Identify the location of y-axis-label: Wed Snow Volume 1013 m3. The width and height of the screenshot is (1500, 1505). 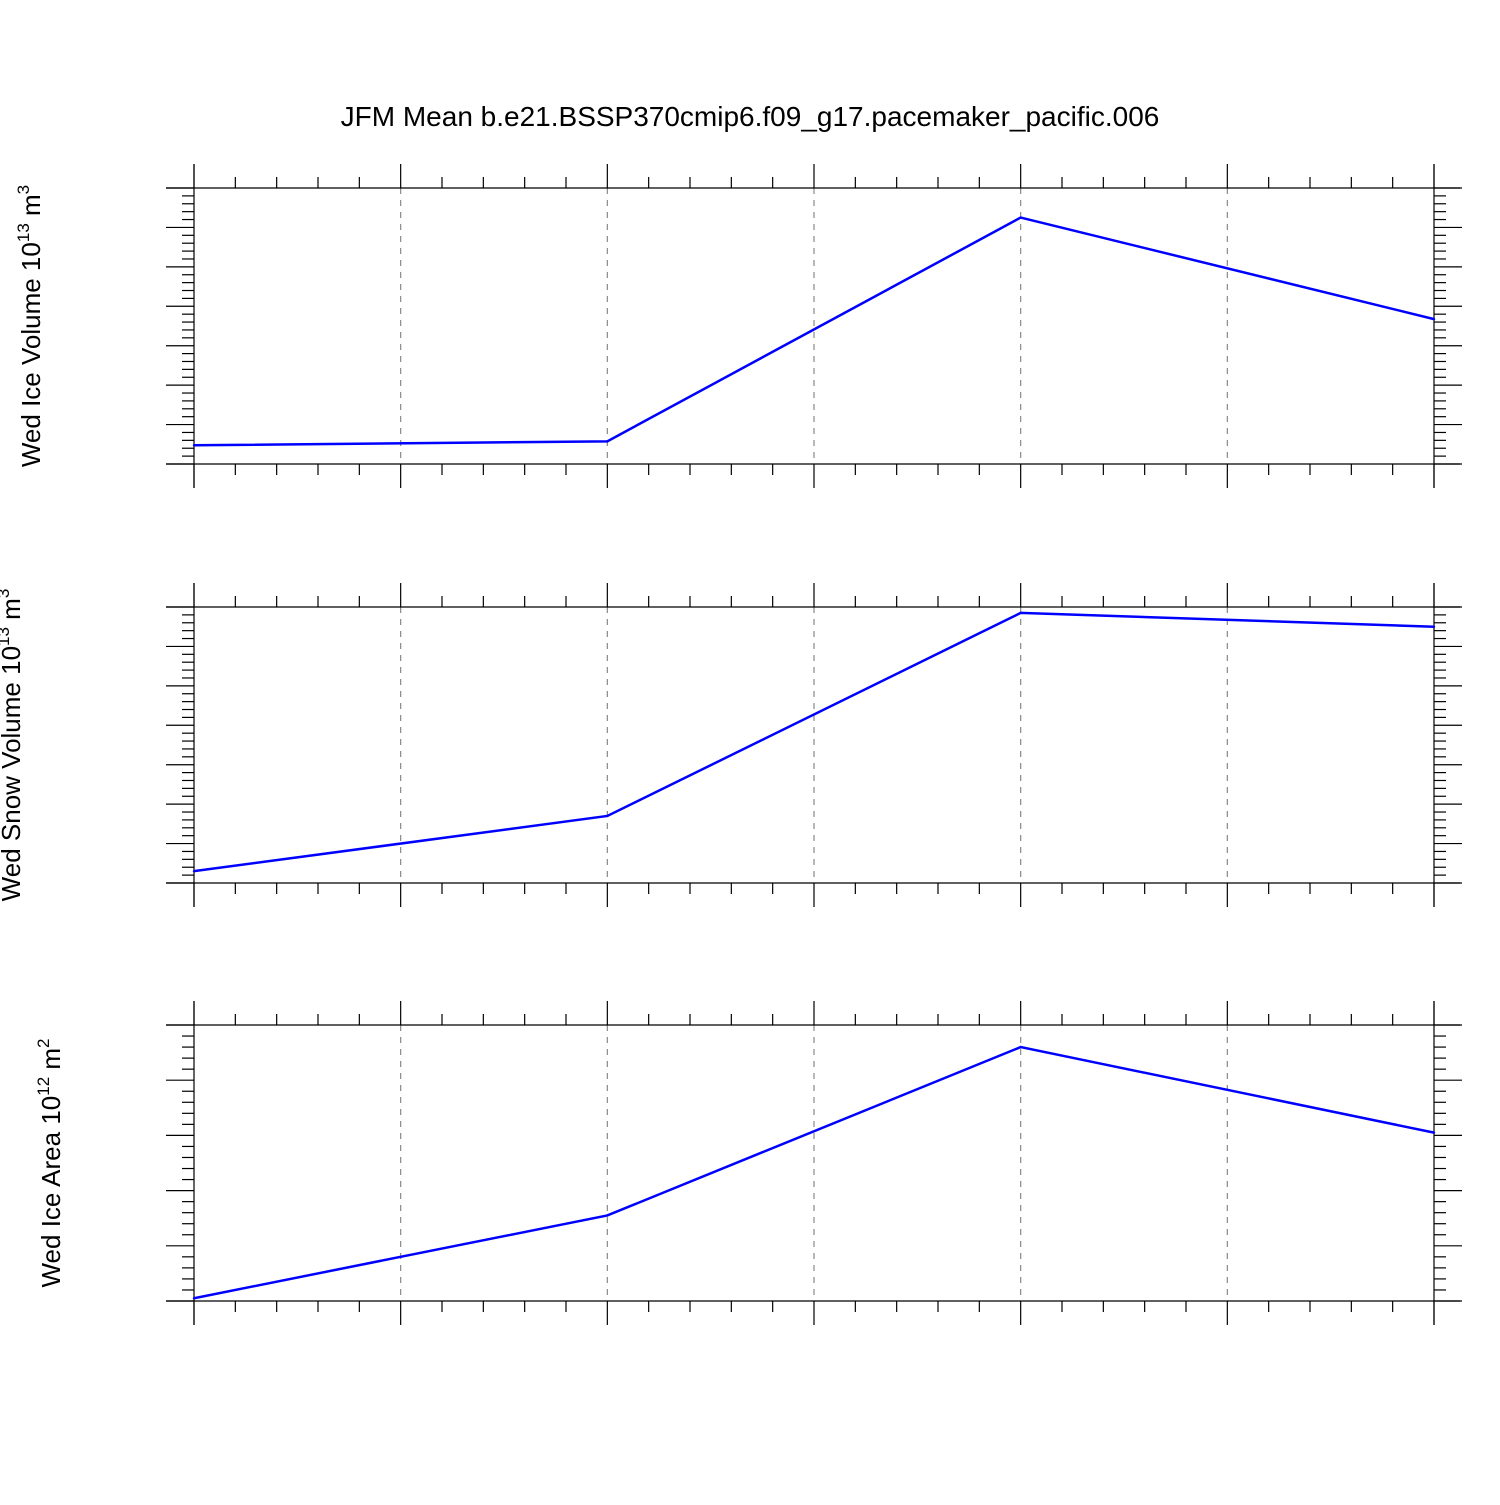
(13, 745).